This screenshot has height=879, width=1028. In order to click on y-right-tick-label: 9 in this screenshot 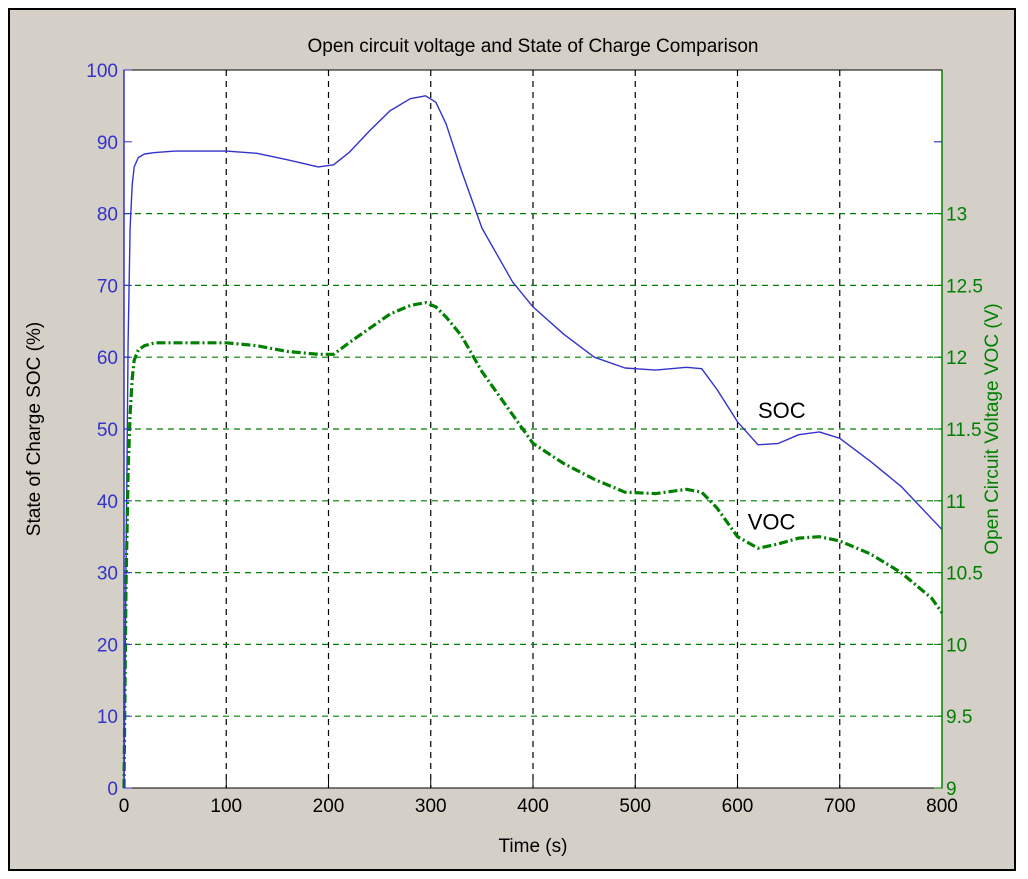, I will do `click(951, 789)`.